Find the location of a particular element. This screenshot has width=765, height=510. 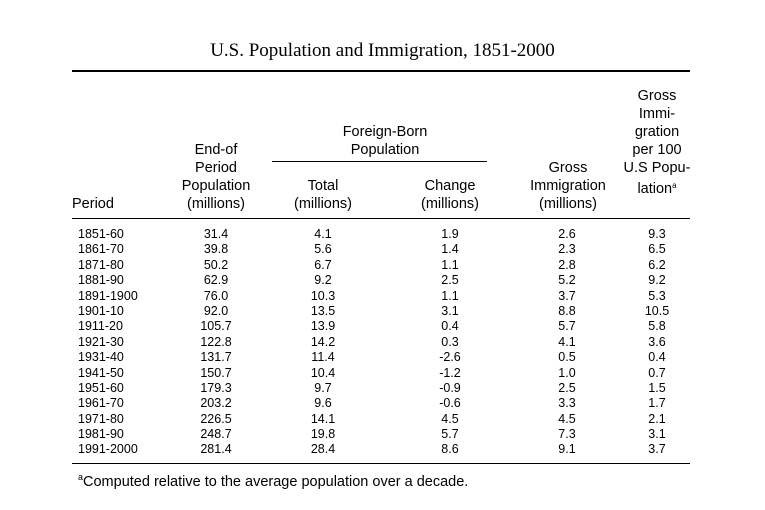

table-cell: 13.9 is located at coordinates (323, 326).